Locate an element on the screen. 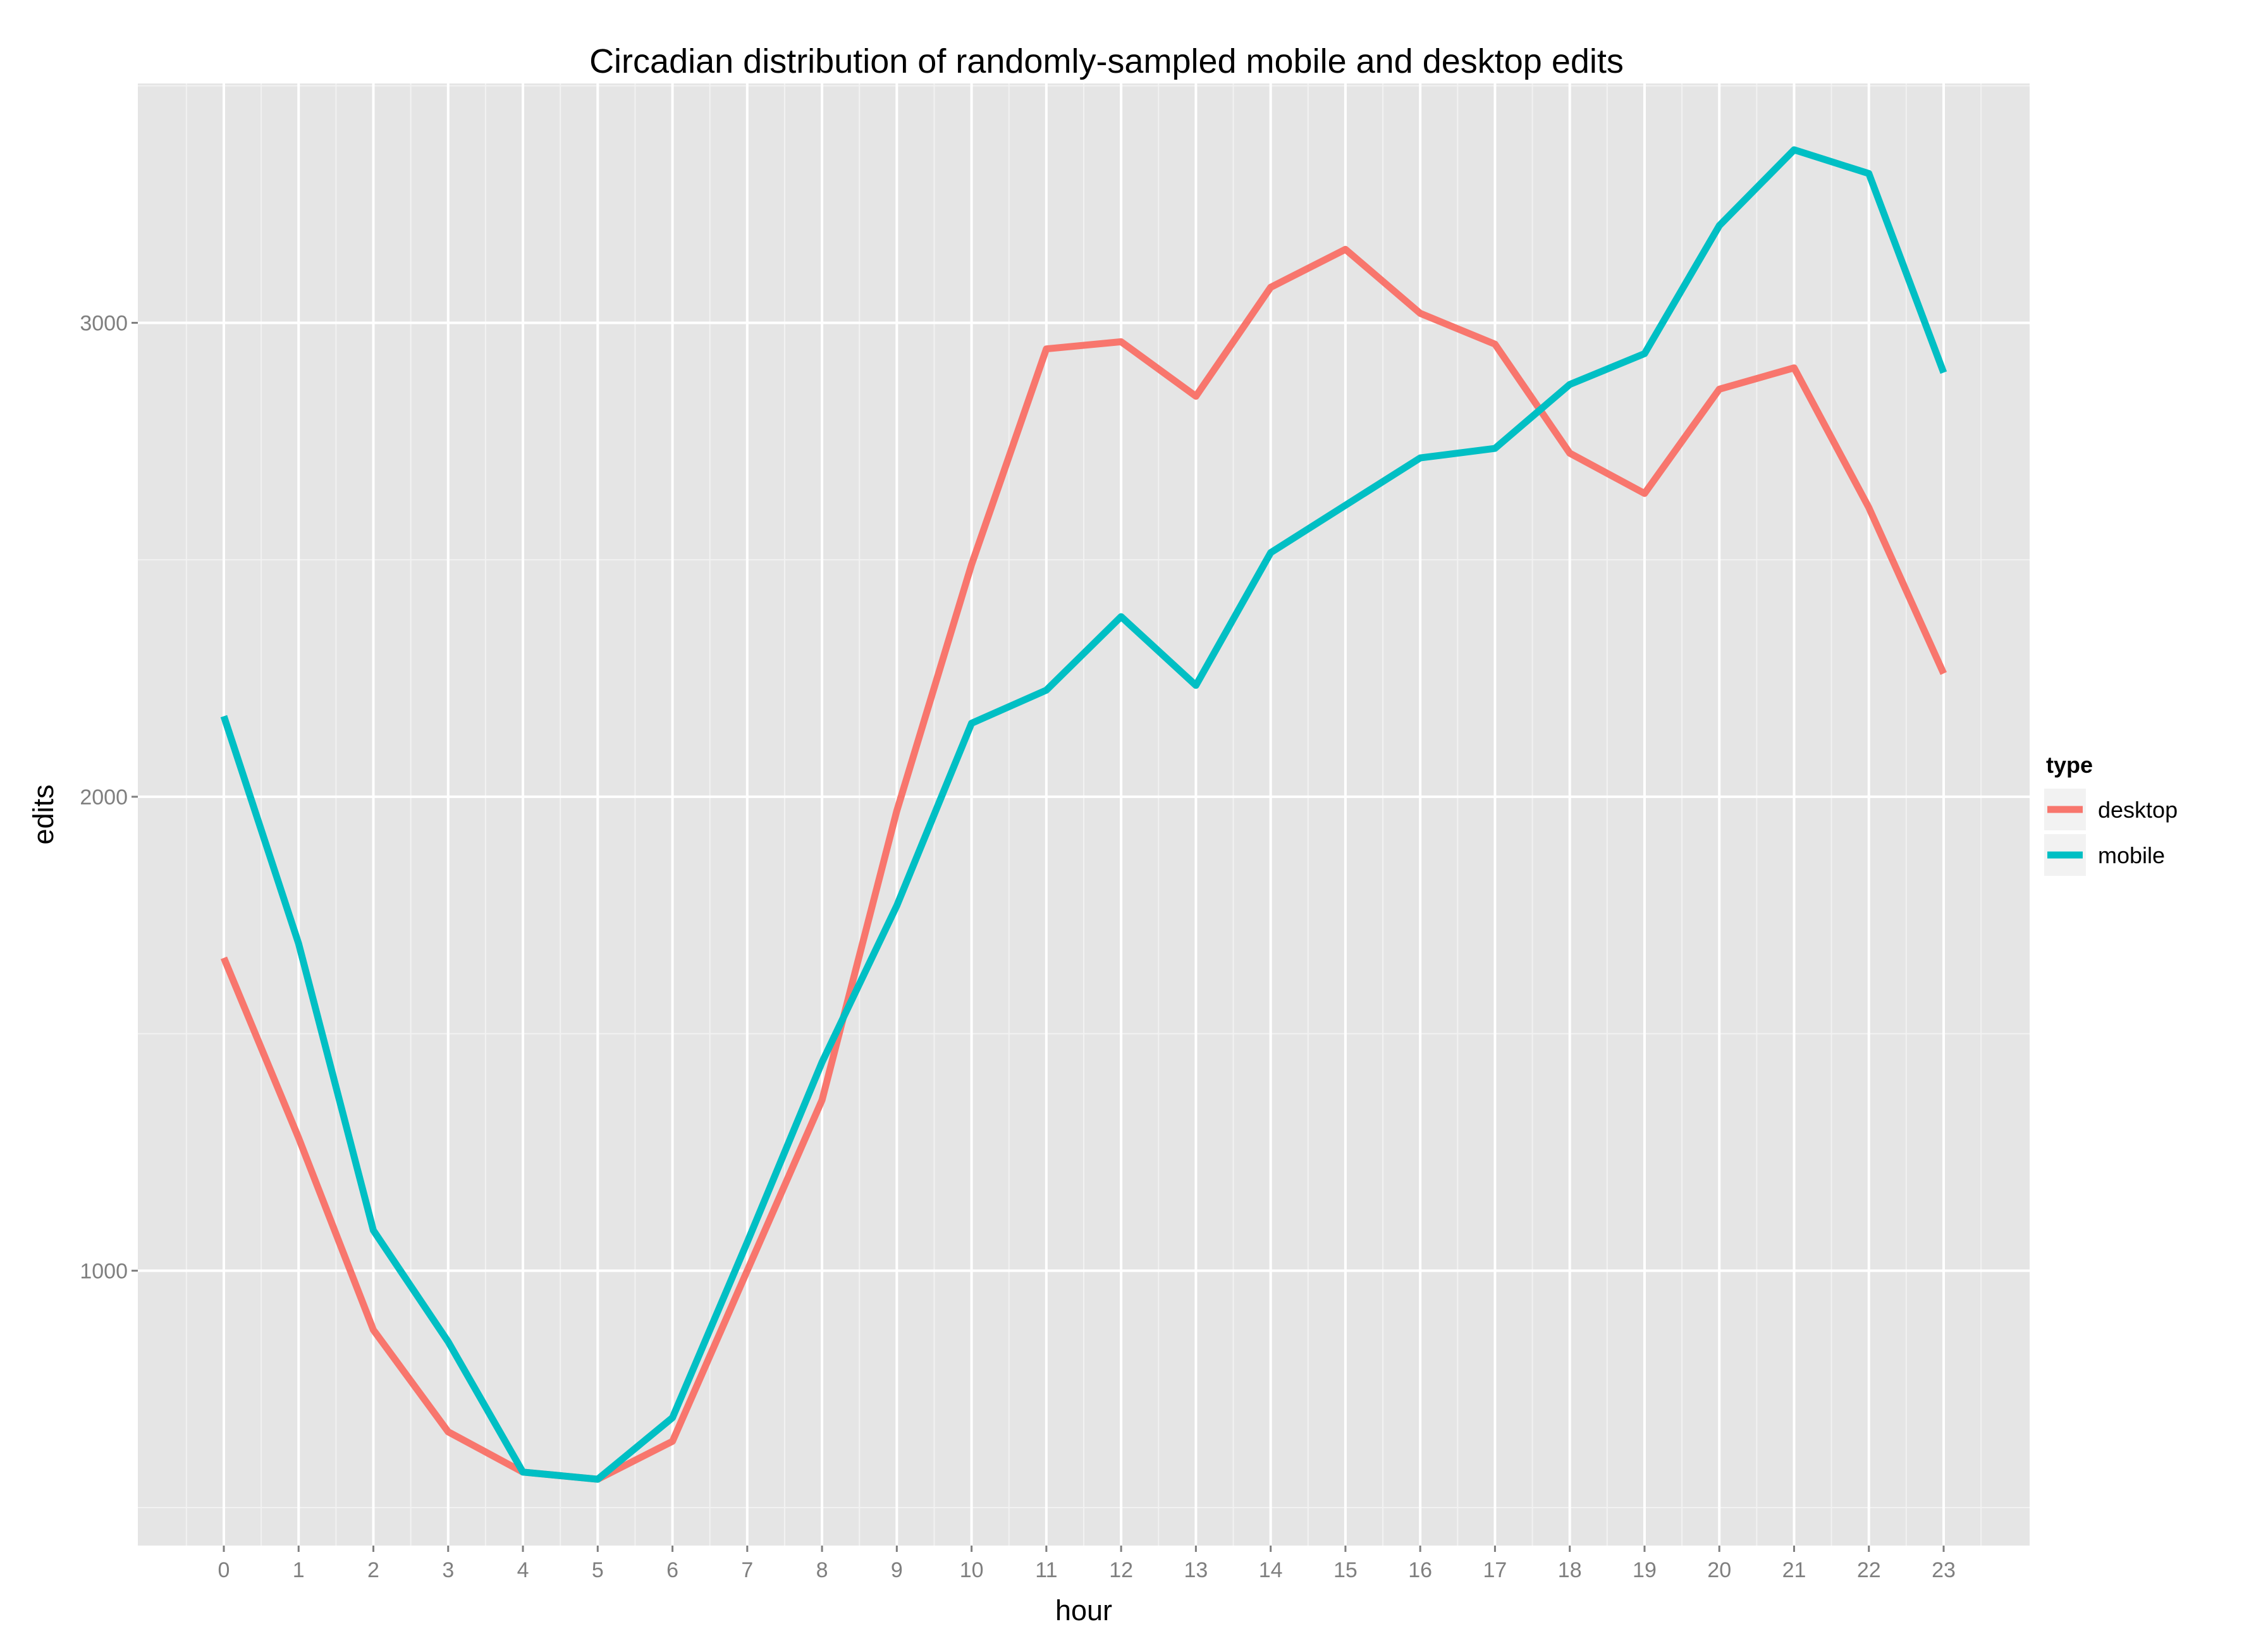 The image size is (2268, 1636). x-tick-label: 9 is located at coordinates (897, 1570).